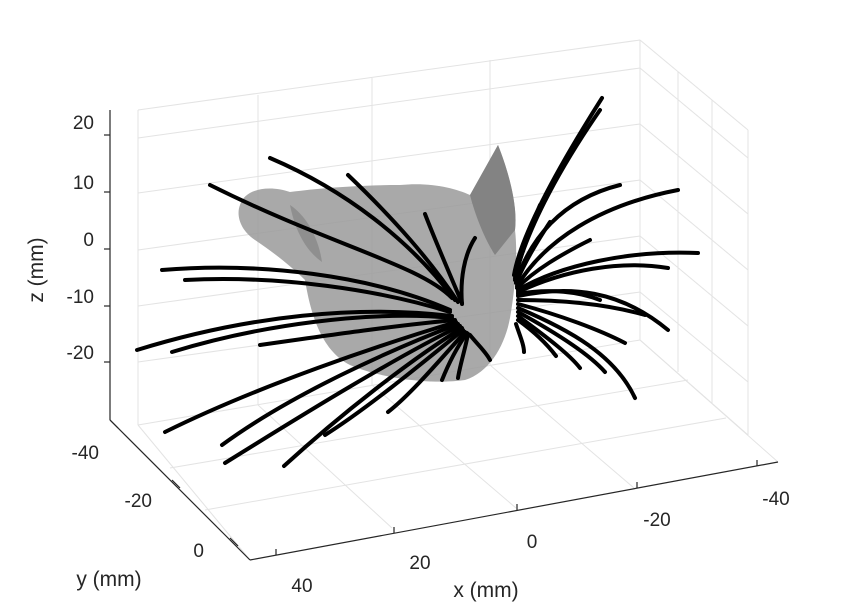  I want to click on z-tick-label: -10, so click(80, 297).